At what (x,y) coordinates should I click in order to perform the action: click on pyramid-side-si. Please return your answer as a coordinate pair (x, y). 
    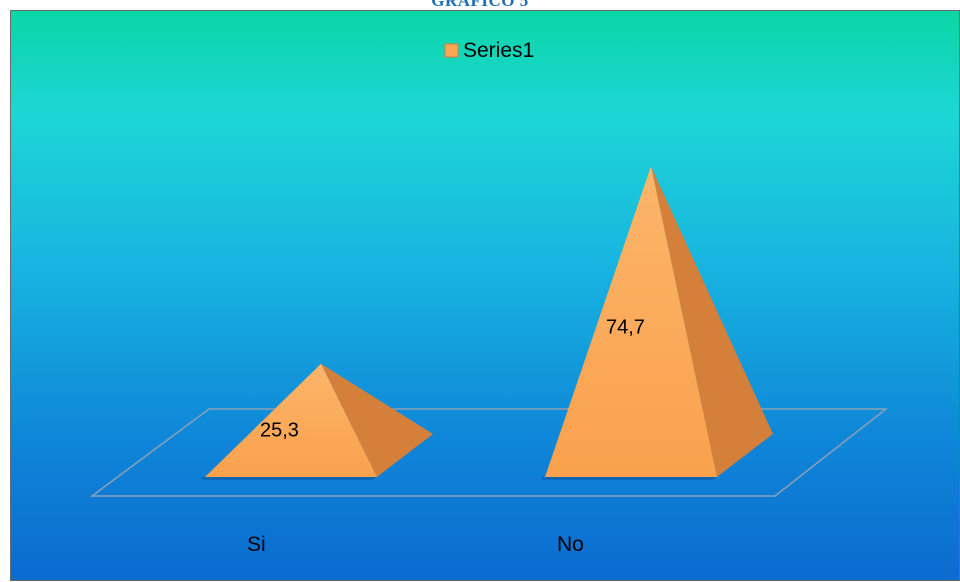
    Looking at the image, I should click on (377, 420).